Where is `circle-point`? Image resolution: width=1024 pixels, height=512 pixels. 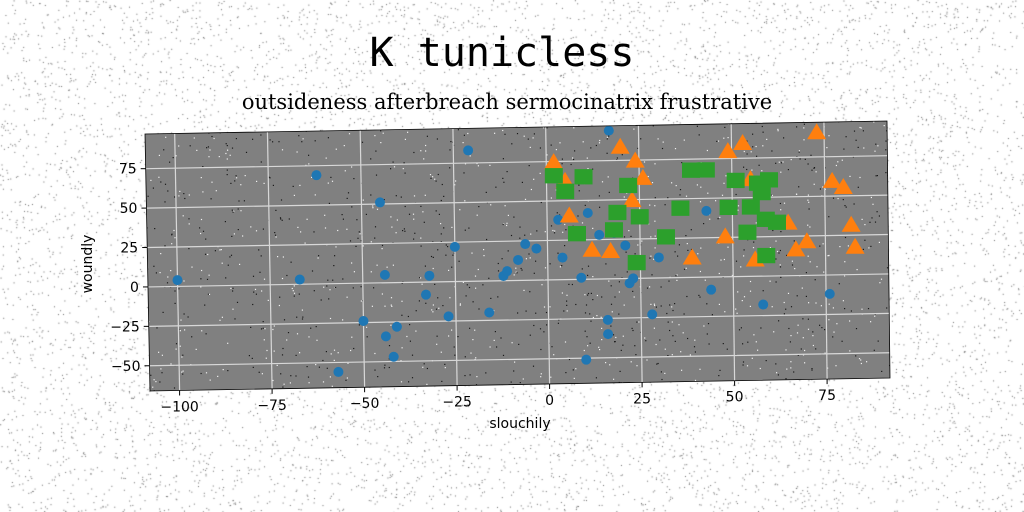
circle-point is located at coordinates (658, 257).